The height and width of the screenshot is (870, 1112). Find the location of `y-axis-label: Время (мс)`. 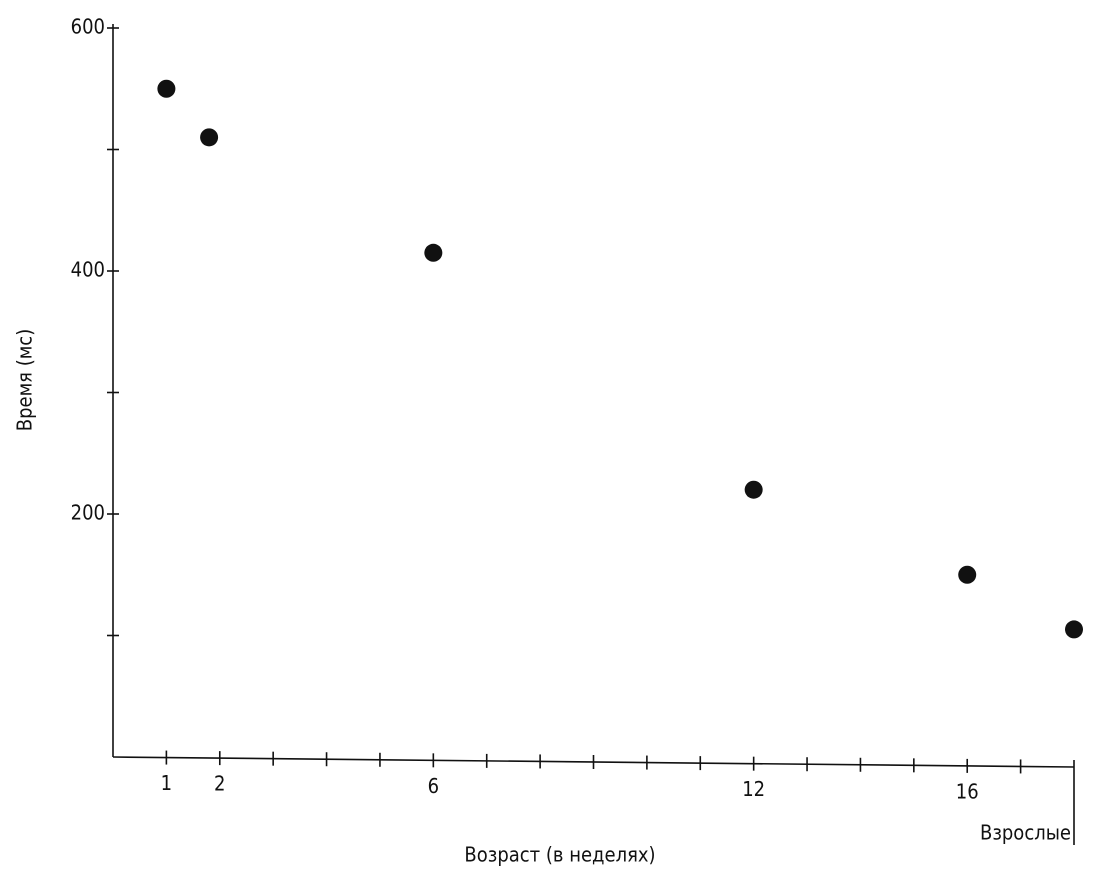

y-axis-label: Время (мс) is located at coordinates (25, 380).